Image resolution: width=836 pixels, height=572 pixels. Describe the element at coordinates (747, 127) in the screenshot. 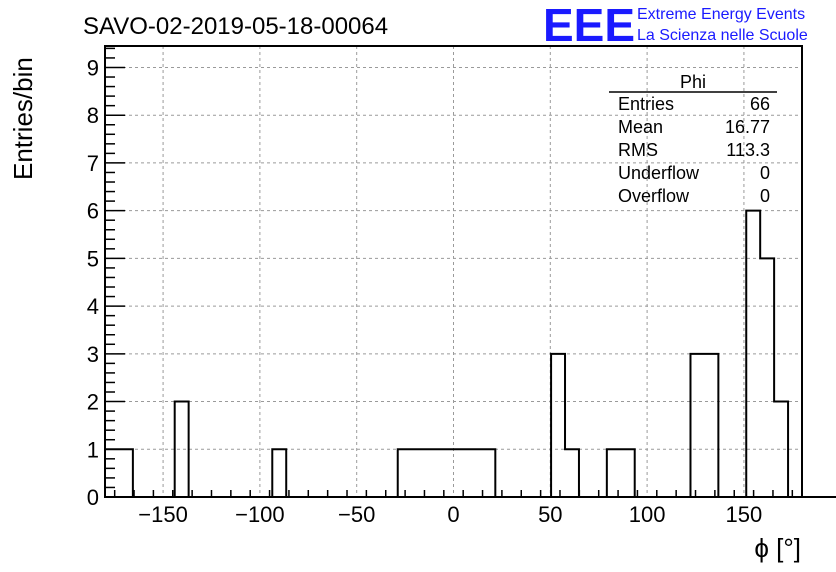

I see `stats-mean-value: 16.77` at that location.